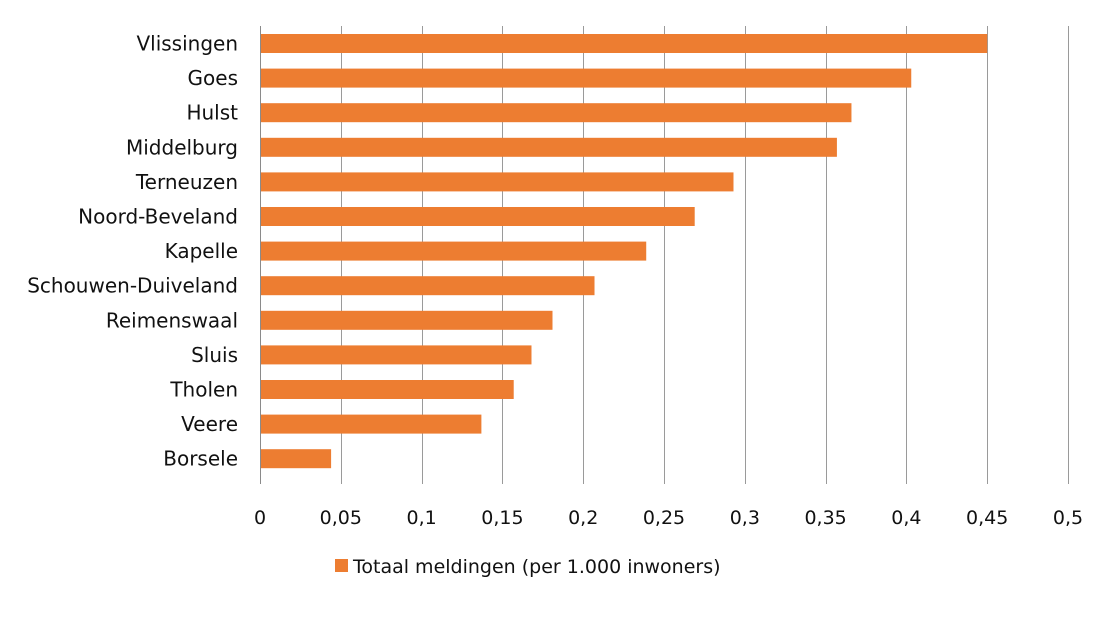  Describe the element at coordinates (396, 355) in the screenshot. I see `bar-sluis` at that location.